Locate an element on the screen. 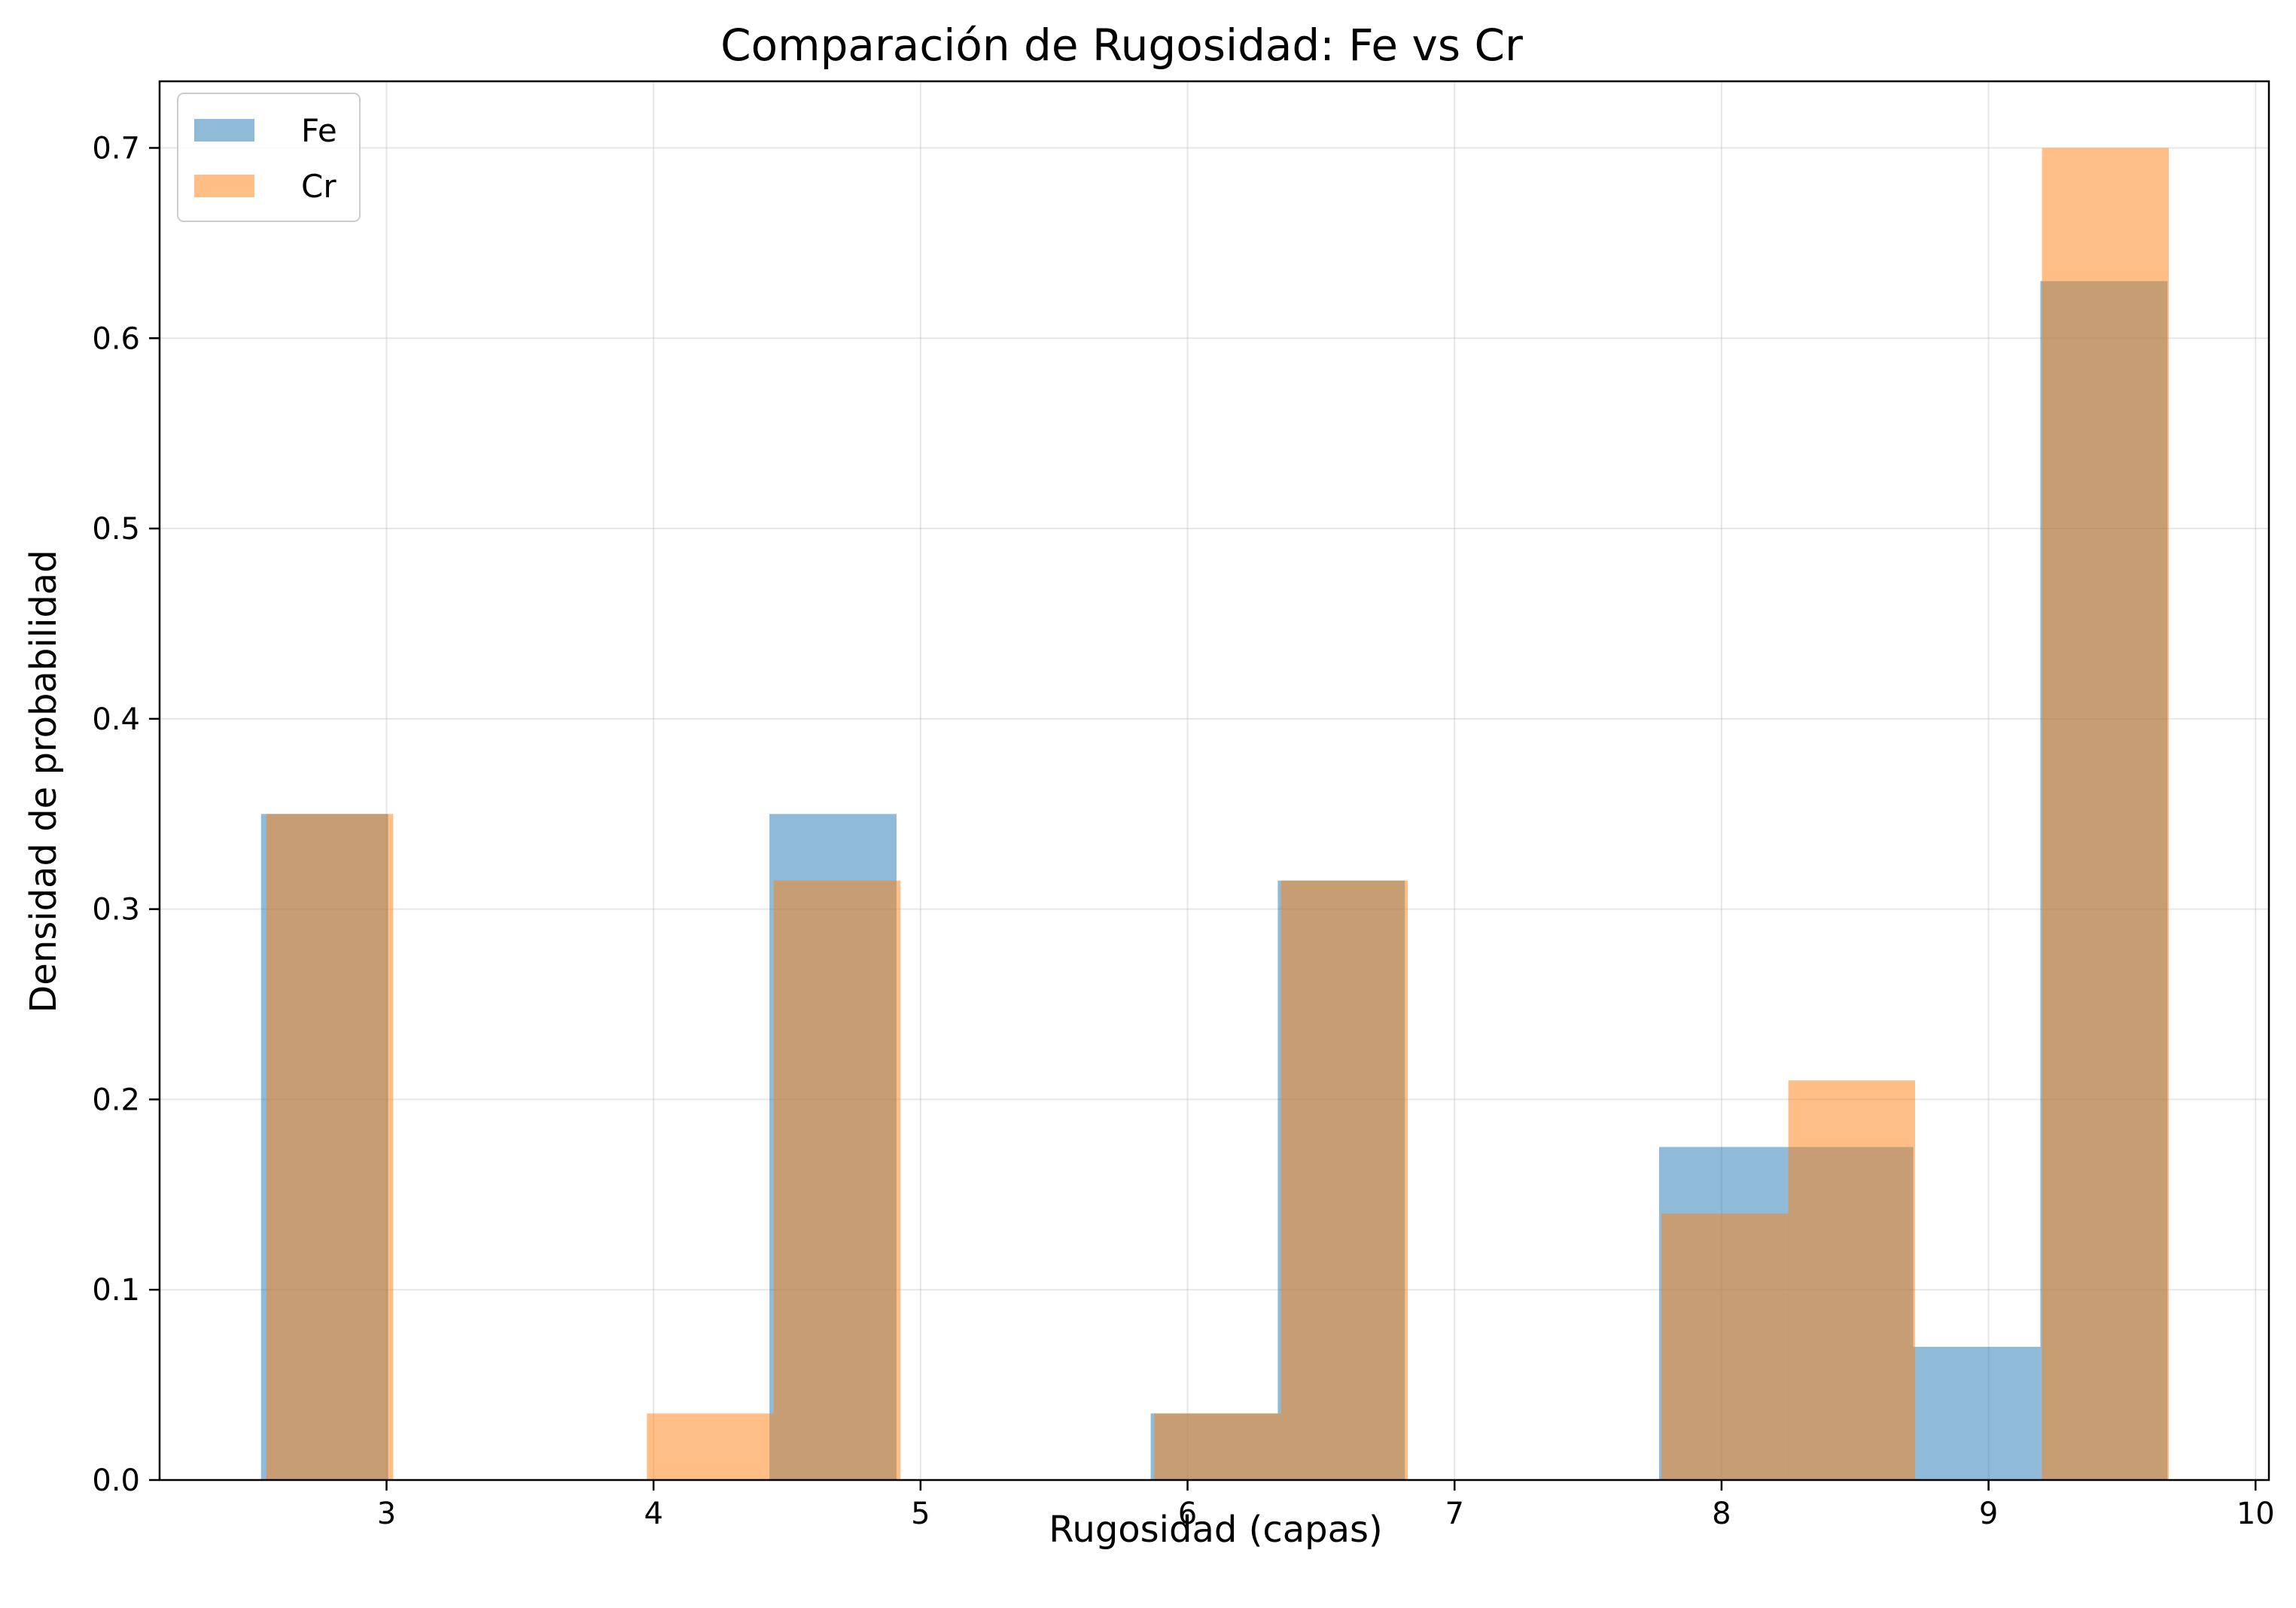 This screenshot has height=1608, width=2296. y-tick-label-6: 0.6 is located at coordinates (116, 338).